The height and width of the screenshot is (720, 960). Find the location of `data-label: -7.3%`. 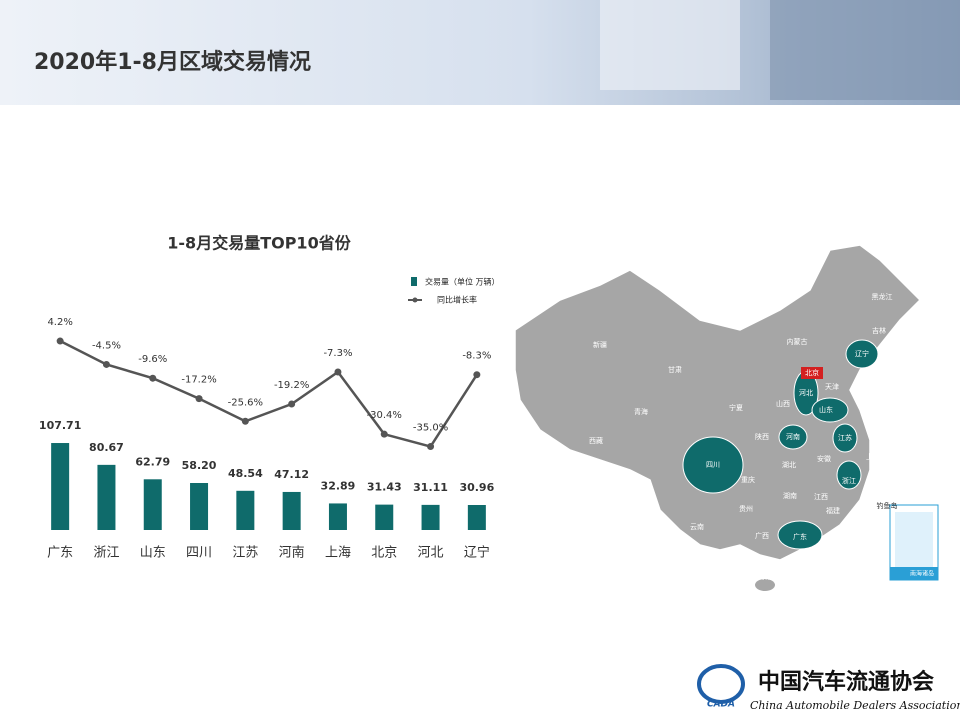

data-label: -7.3% is located at coordinates (337, 353).